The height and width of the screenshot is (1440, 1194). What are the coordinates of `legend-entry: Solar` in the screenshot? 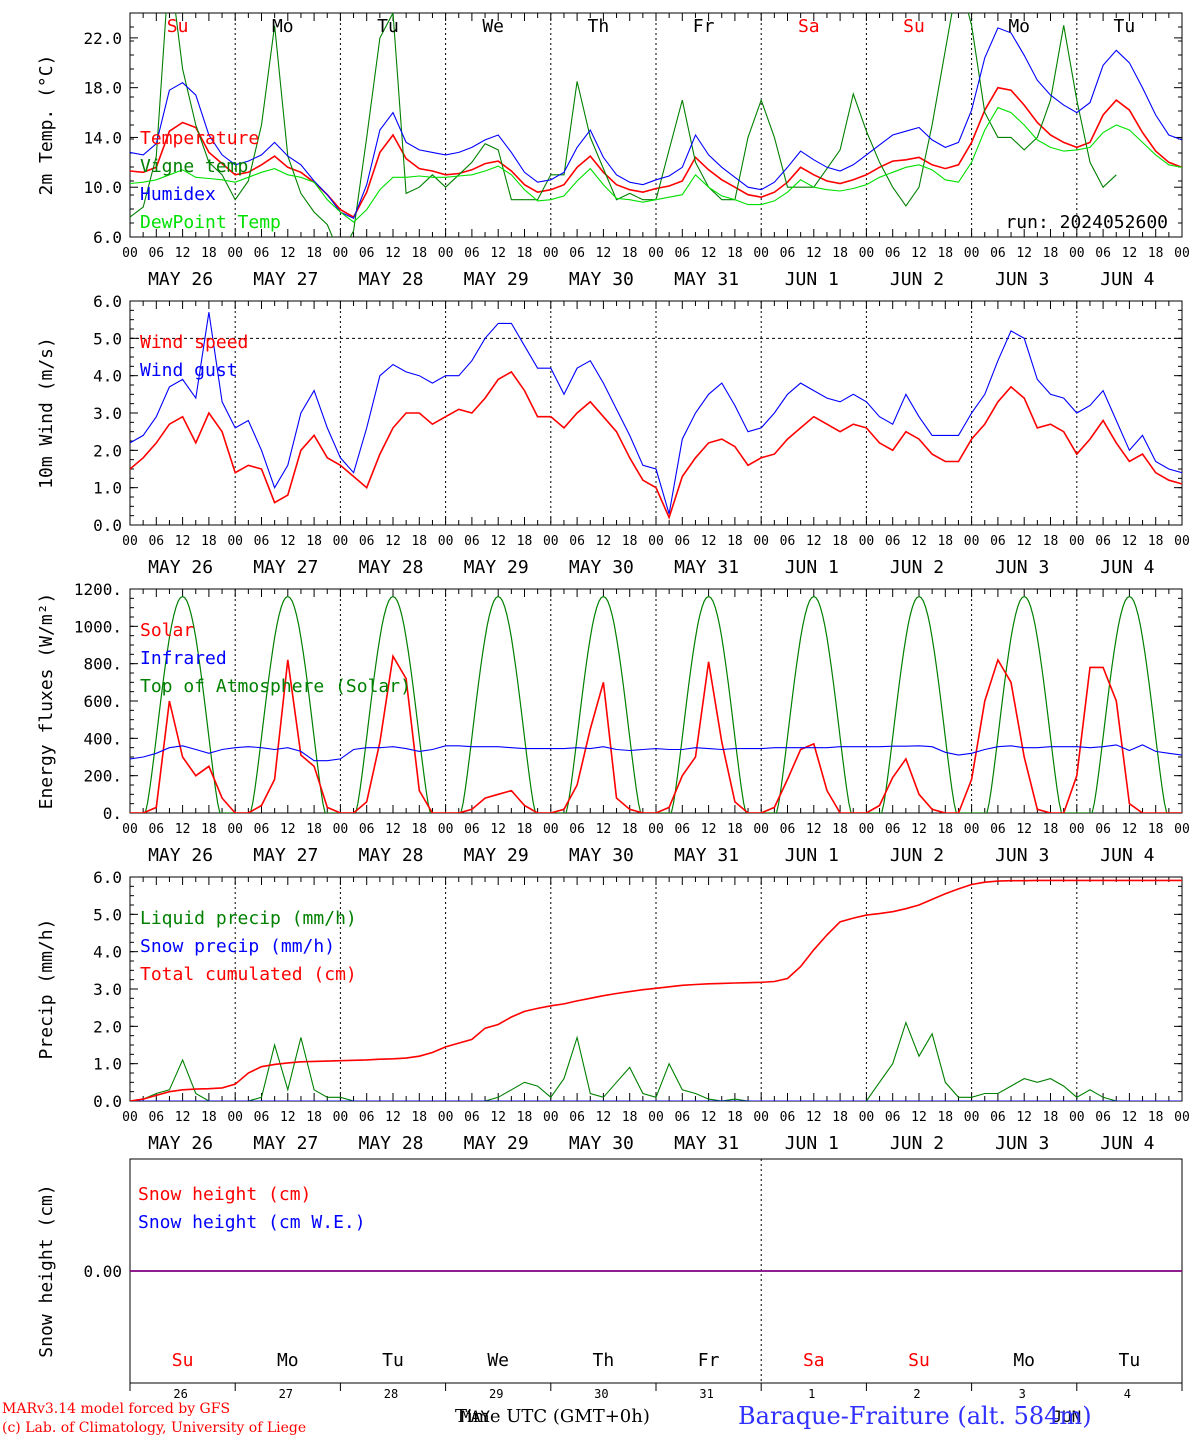 It's located at (167, 630).